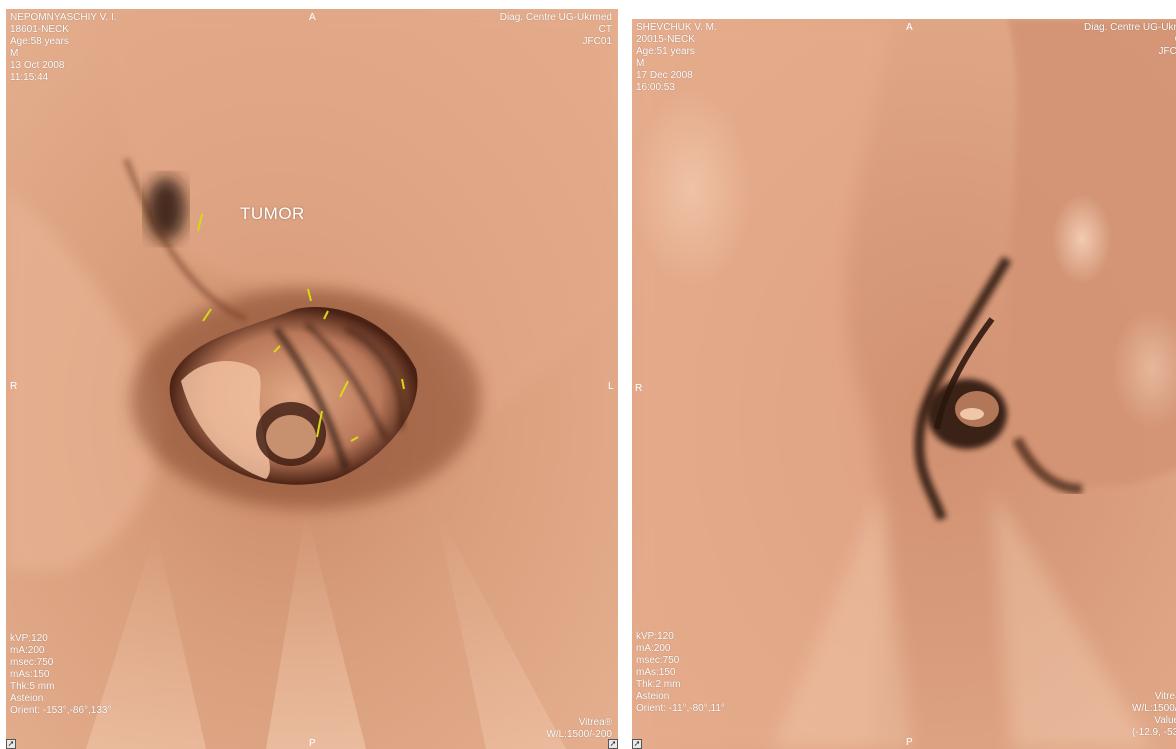 This screenshot has height=749, width=1176. I want to click on render-info: Vitrea® W/L:1500/-200, so click(579, 729).